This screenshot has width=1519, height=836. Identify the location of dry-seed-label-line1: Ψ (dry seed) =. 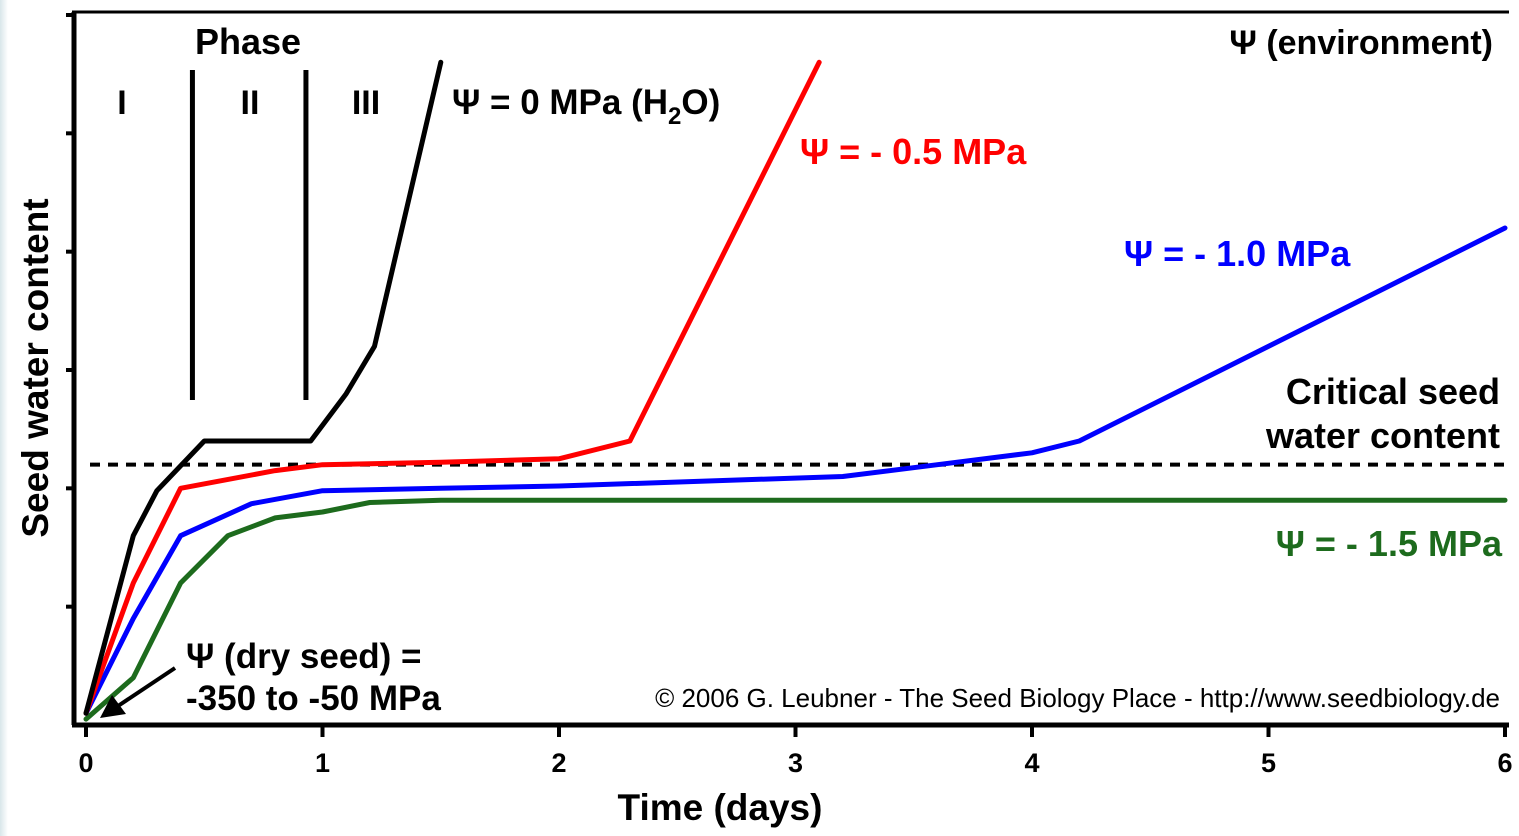
(303, 656).